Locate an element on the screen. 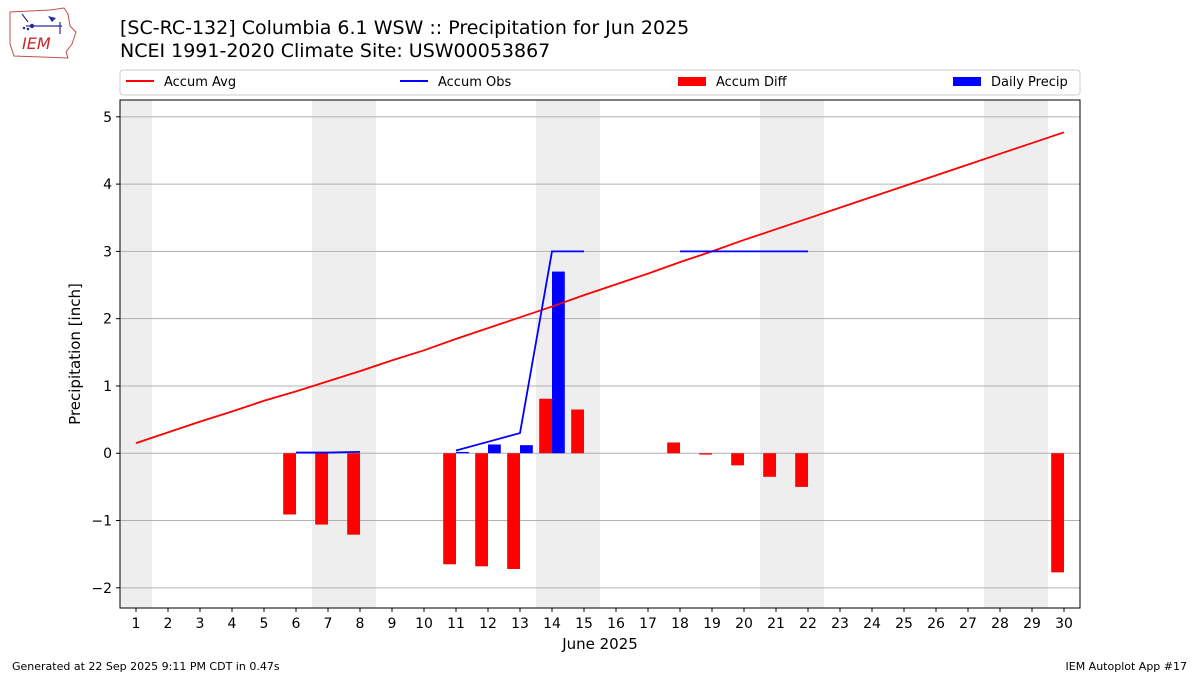 The image size is (1200, 675). y-tick-label: 4 is located at coordinates (107, 185).